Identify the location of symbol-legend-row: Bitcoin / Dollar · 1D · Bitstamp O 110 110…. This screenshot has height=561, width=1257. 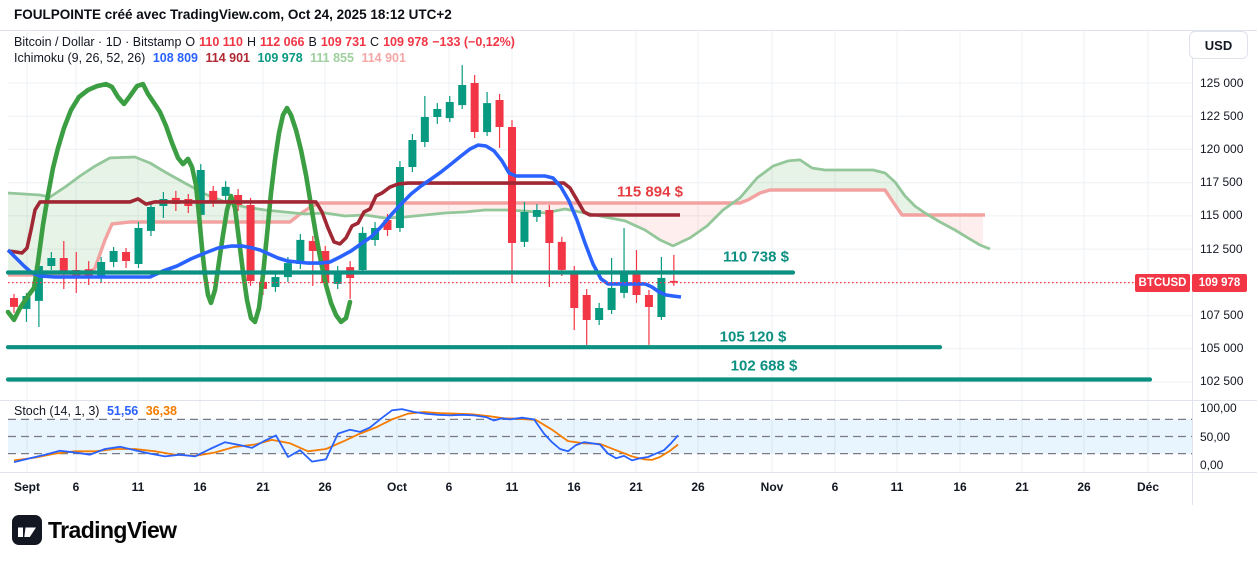
(266, 42).